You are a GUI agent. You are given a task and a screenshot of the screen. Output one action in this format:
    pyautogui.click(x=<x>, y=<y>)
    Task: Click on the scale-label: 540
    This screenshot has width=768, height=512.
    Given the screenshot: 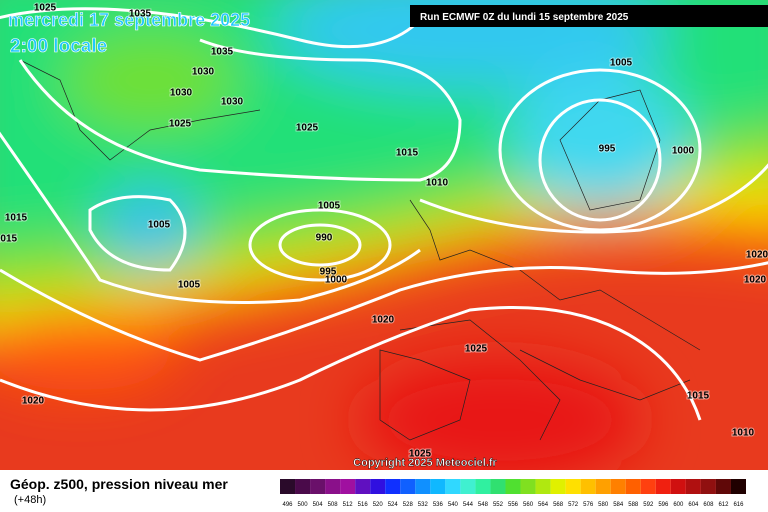 What is the action you would take?
    pyautogui.click(x=453, y=505)
    